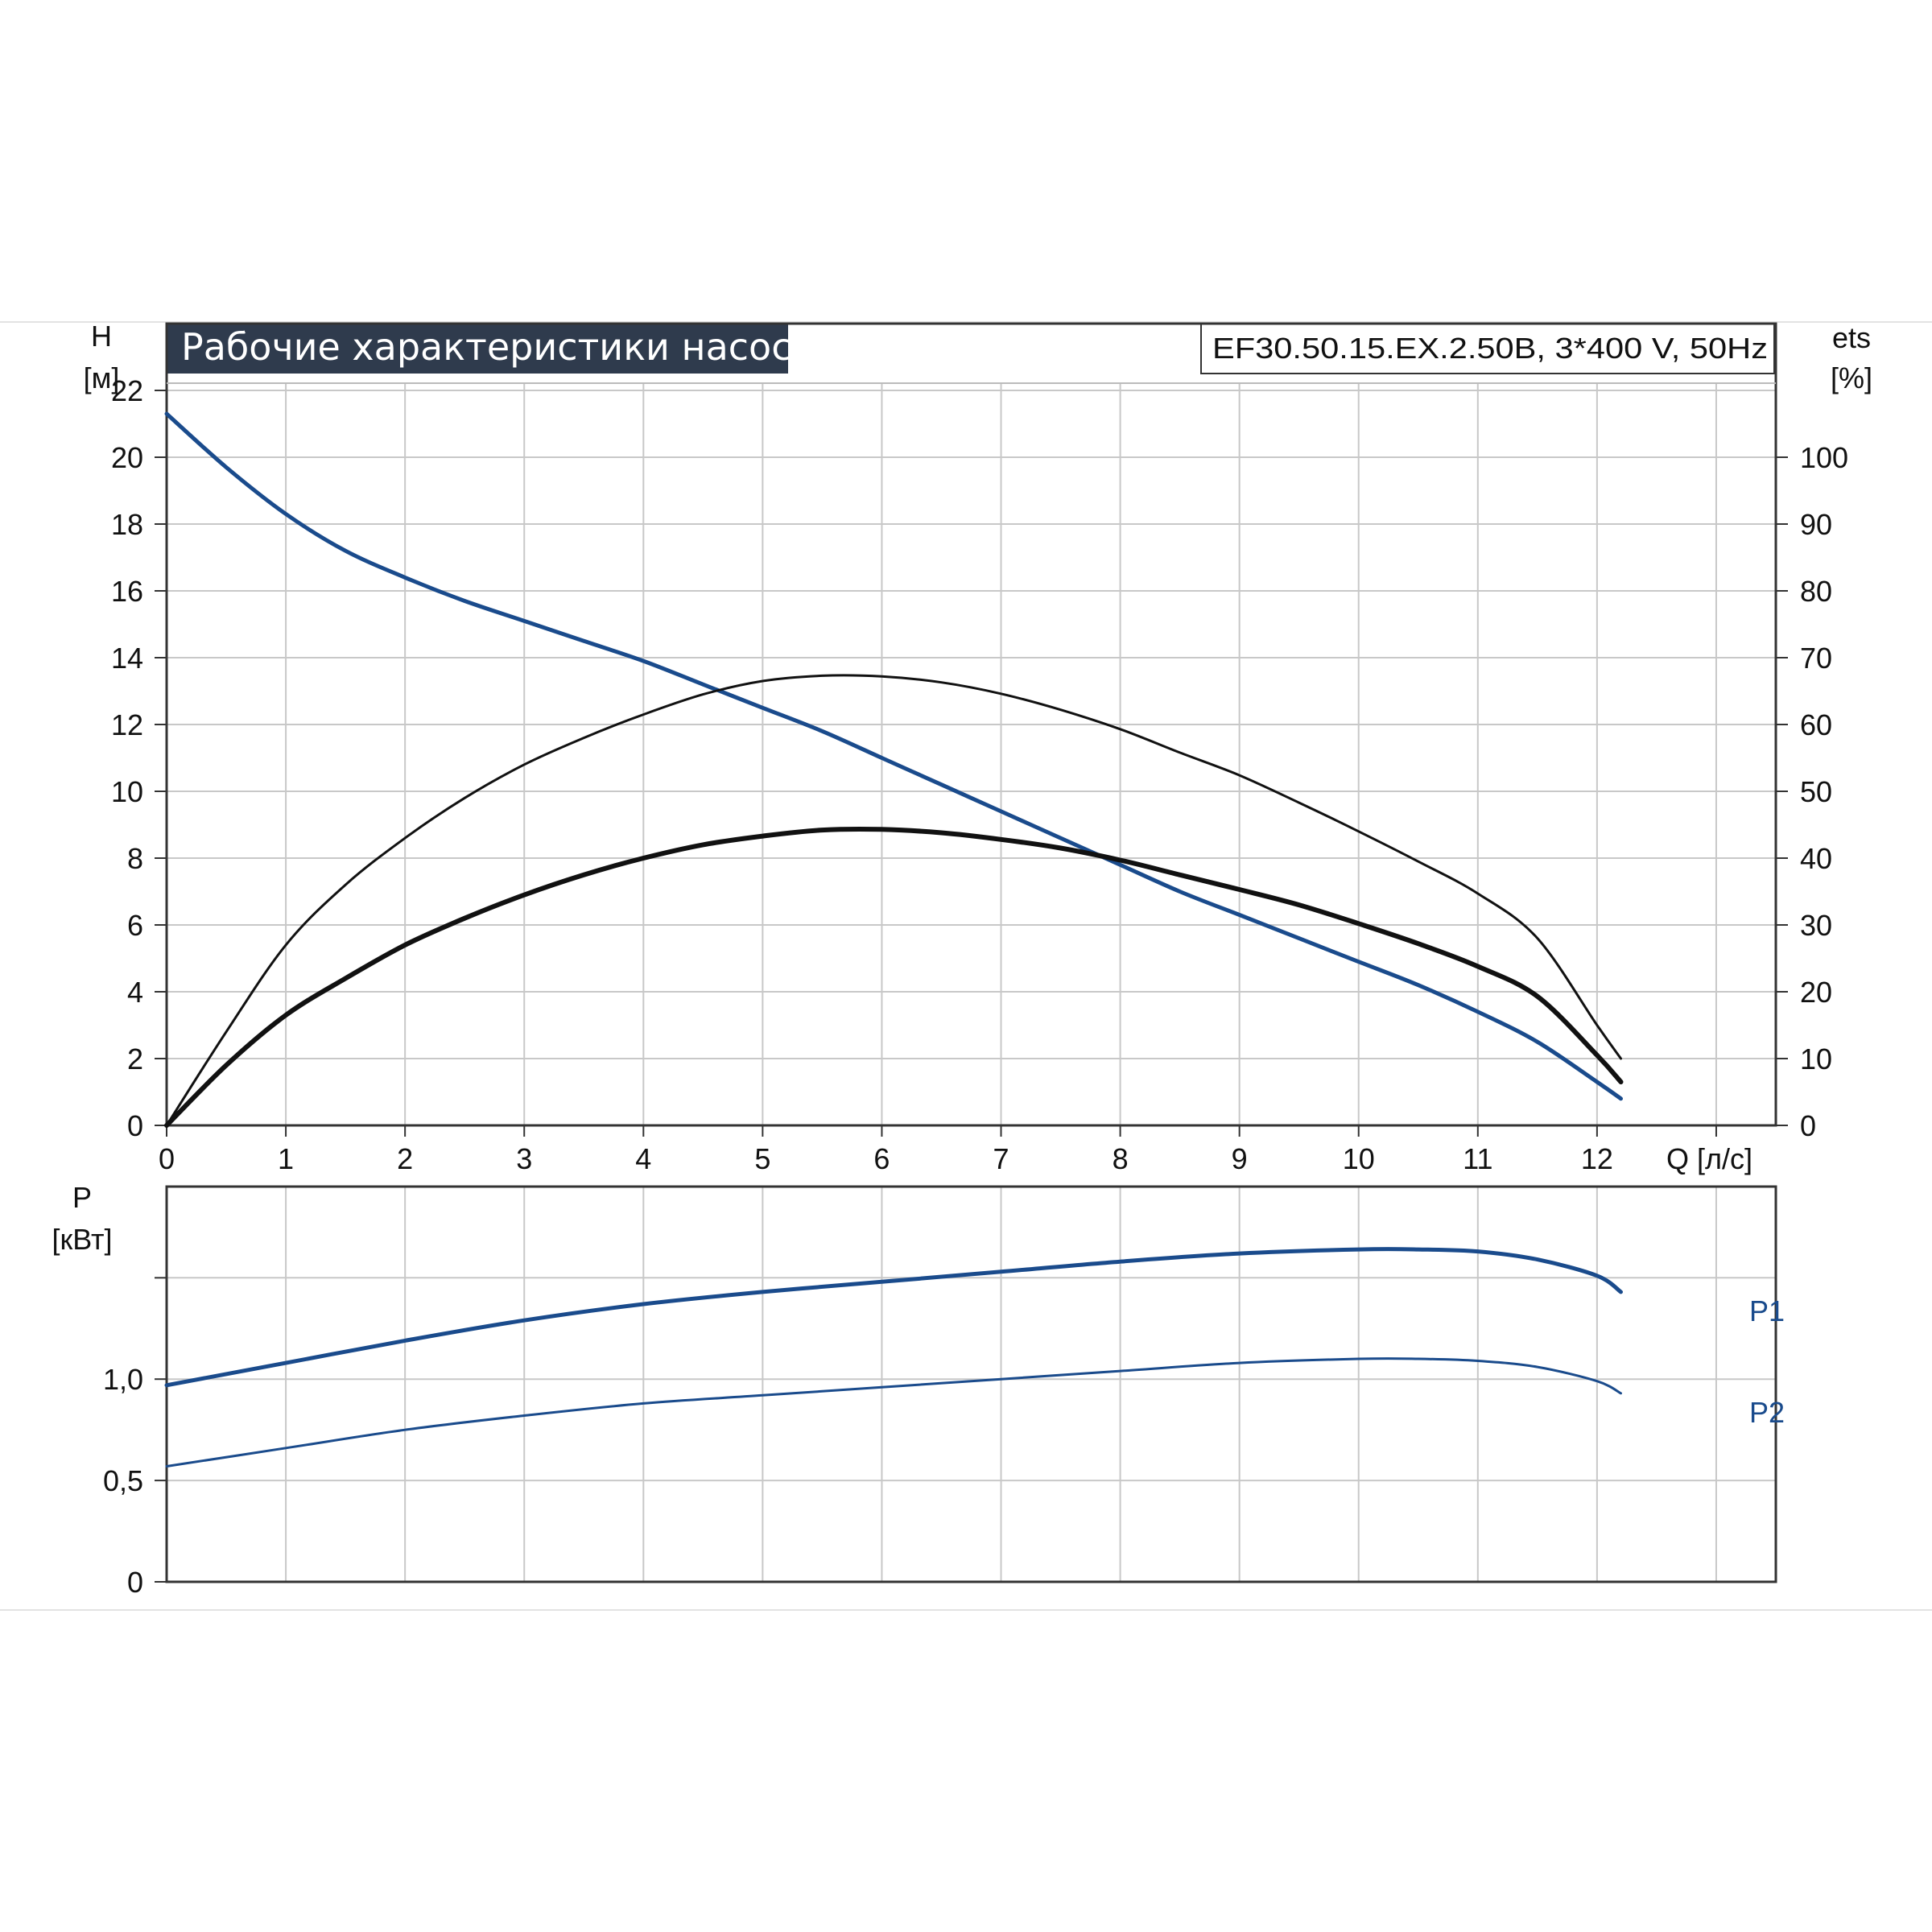  Describe the element at coordinates (139, 758) in the screenshot. I see `h-axis-ticks: 0 2 4 6 8 10 12 14 16 18 20 22` at that location.